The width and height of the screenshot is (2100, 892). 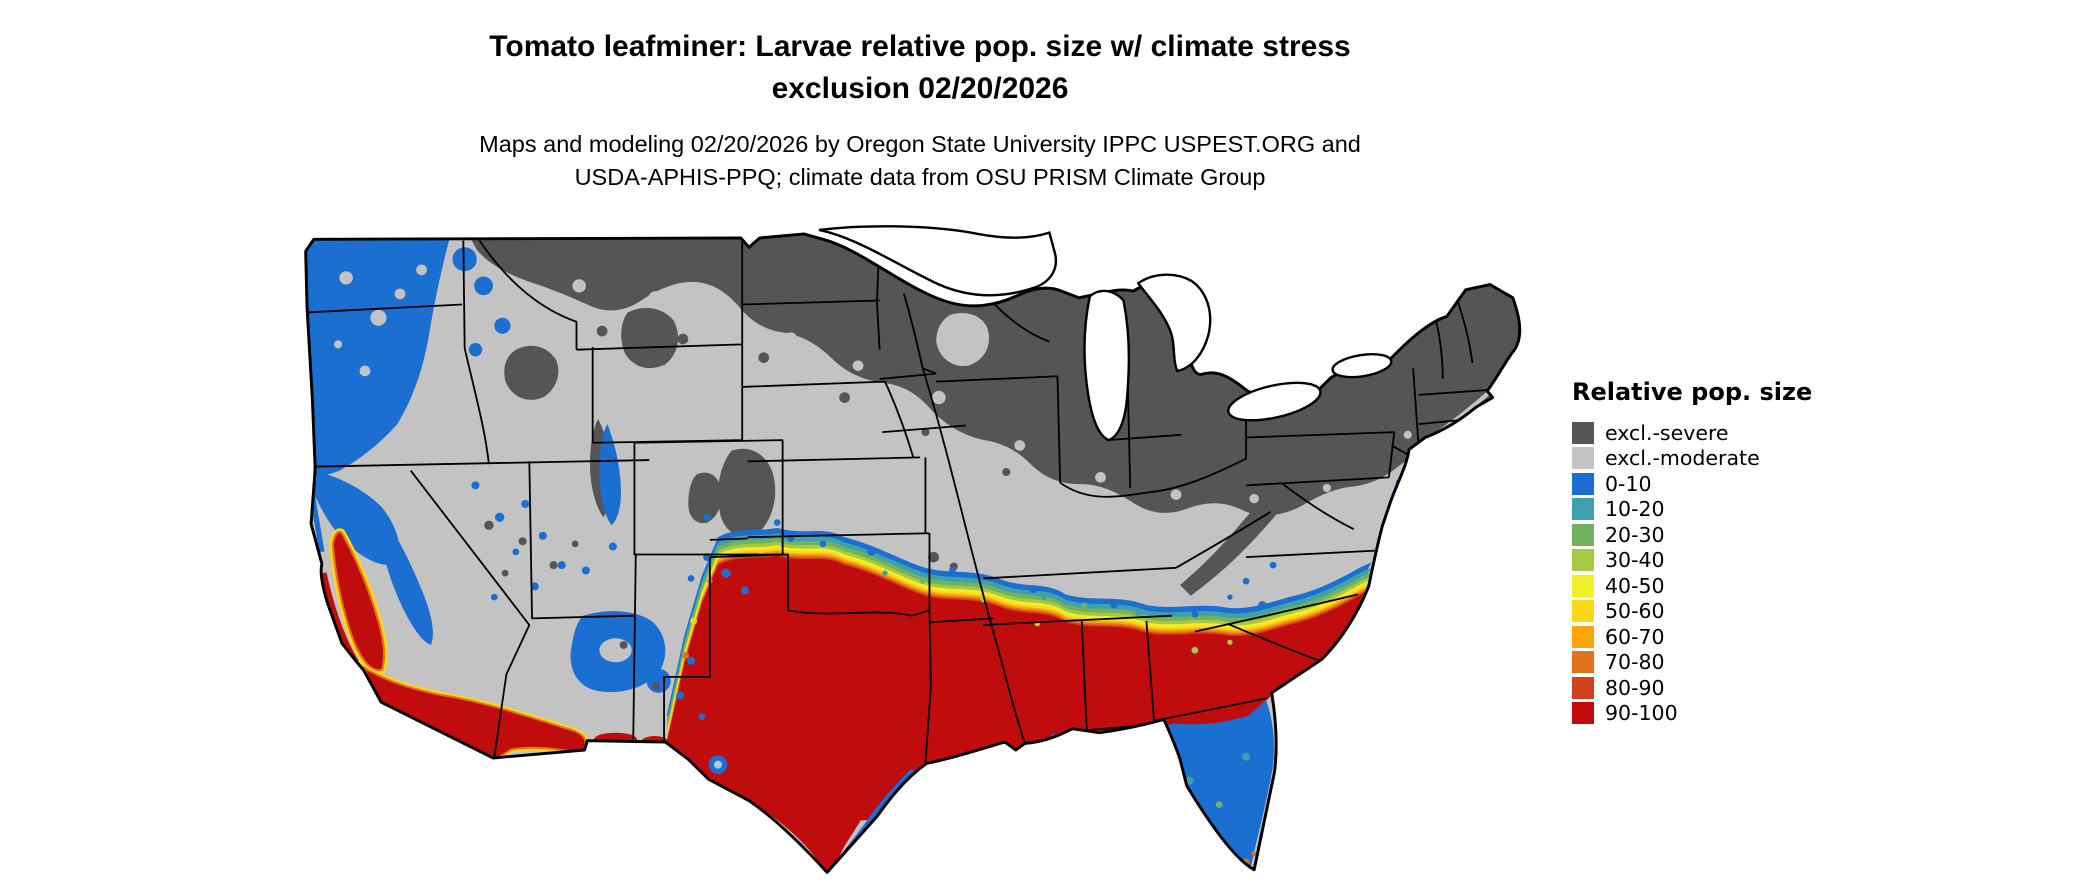 I want to click on legend-label-20-30: 20-30, so click(x=1635, y=534).